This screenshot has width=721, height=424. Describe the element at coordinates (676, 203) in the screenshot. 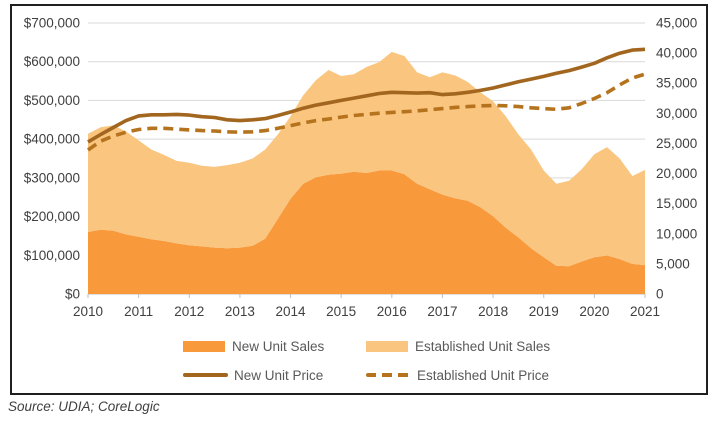

I see `right-axis-tick-label: 15,000` at that location.